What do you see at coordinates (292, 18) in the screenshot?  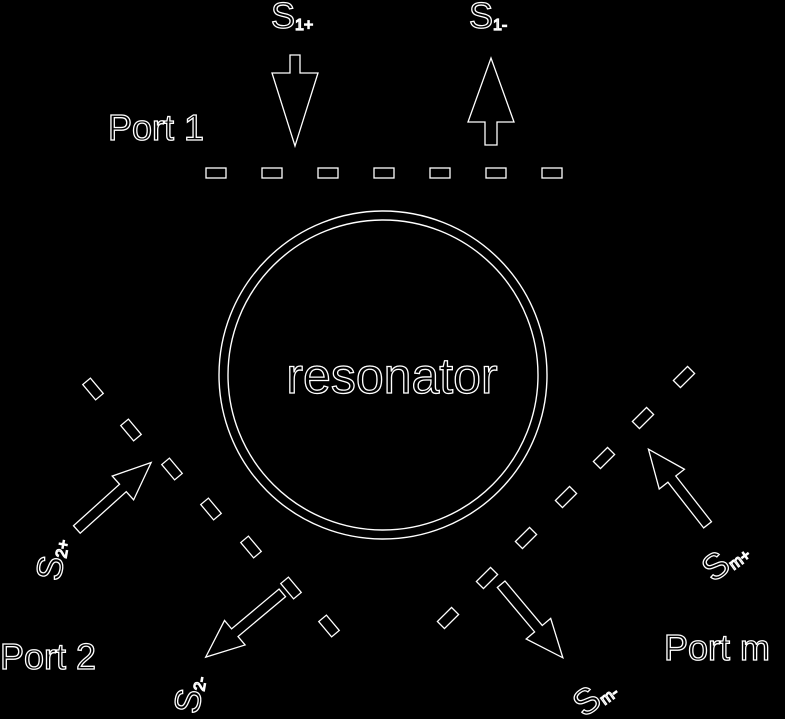 I see `port-1-incoming-symbol: S1+` at bounding box center [292, 18].